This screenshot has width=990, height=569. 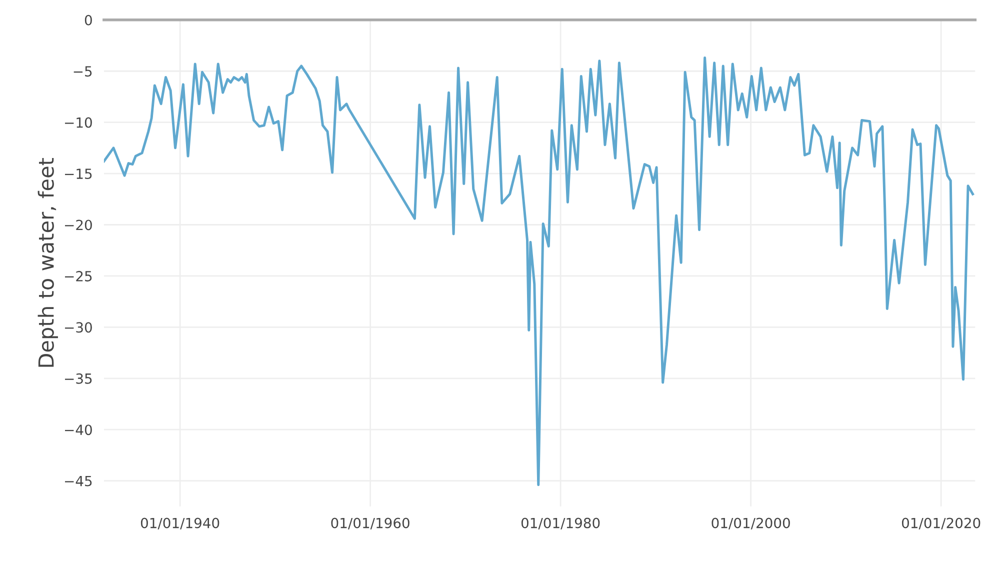 I want to click on x-tick-label: 01/01/1940, so click(x=180, y=524).